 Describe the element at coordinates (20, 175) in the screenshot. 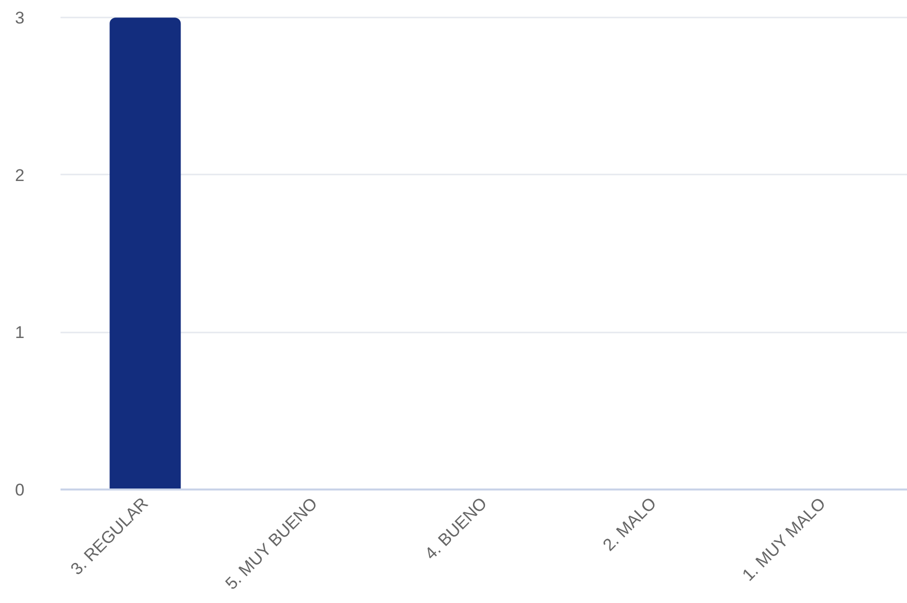

I see `y-tick-label: 2` at that location.